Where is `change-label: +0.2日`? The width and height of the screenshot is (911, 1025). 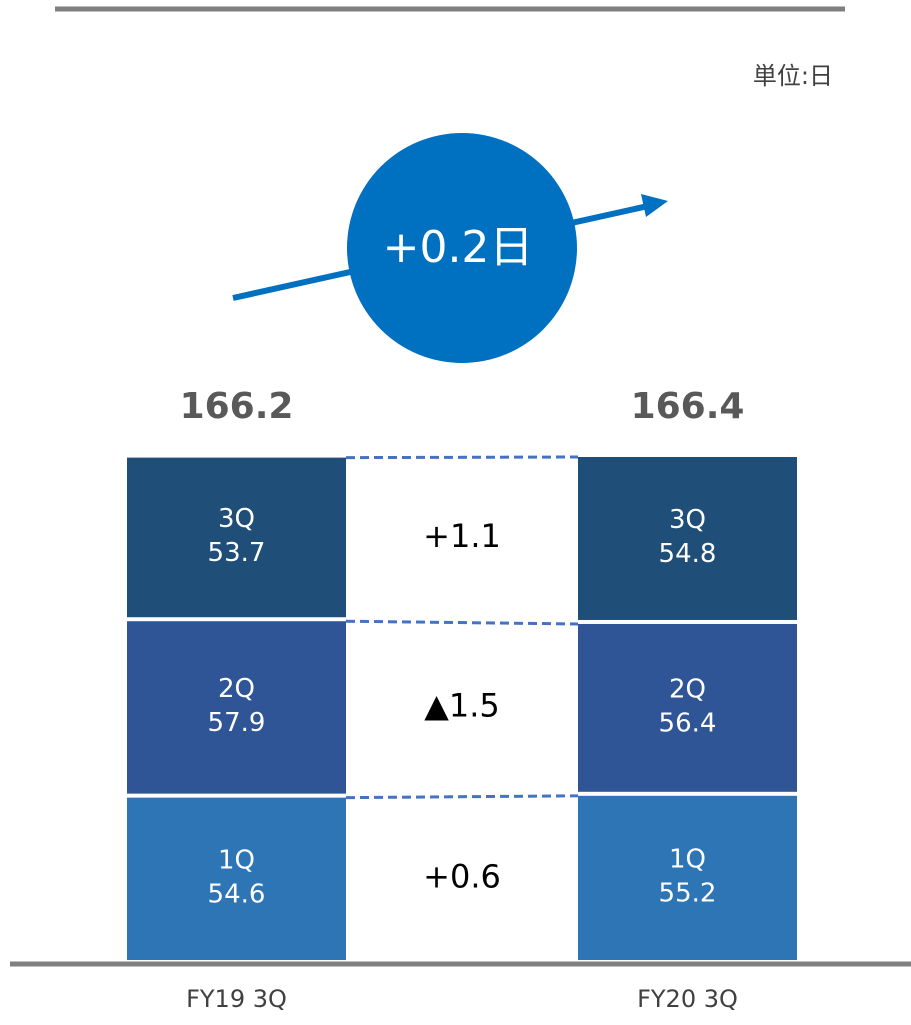 change-label: +0.2日 is located at coordinates (458, 247).